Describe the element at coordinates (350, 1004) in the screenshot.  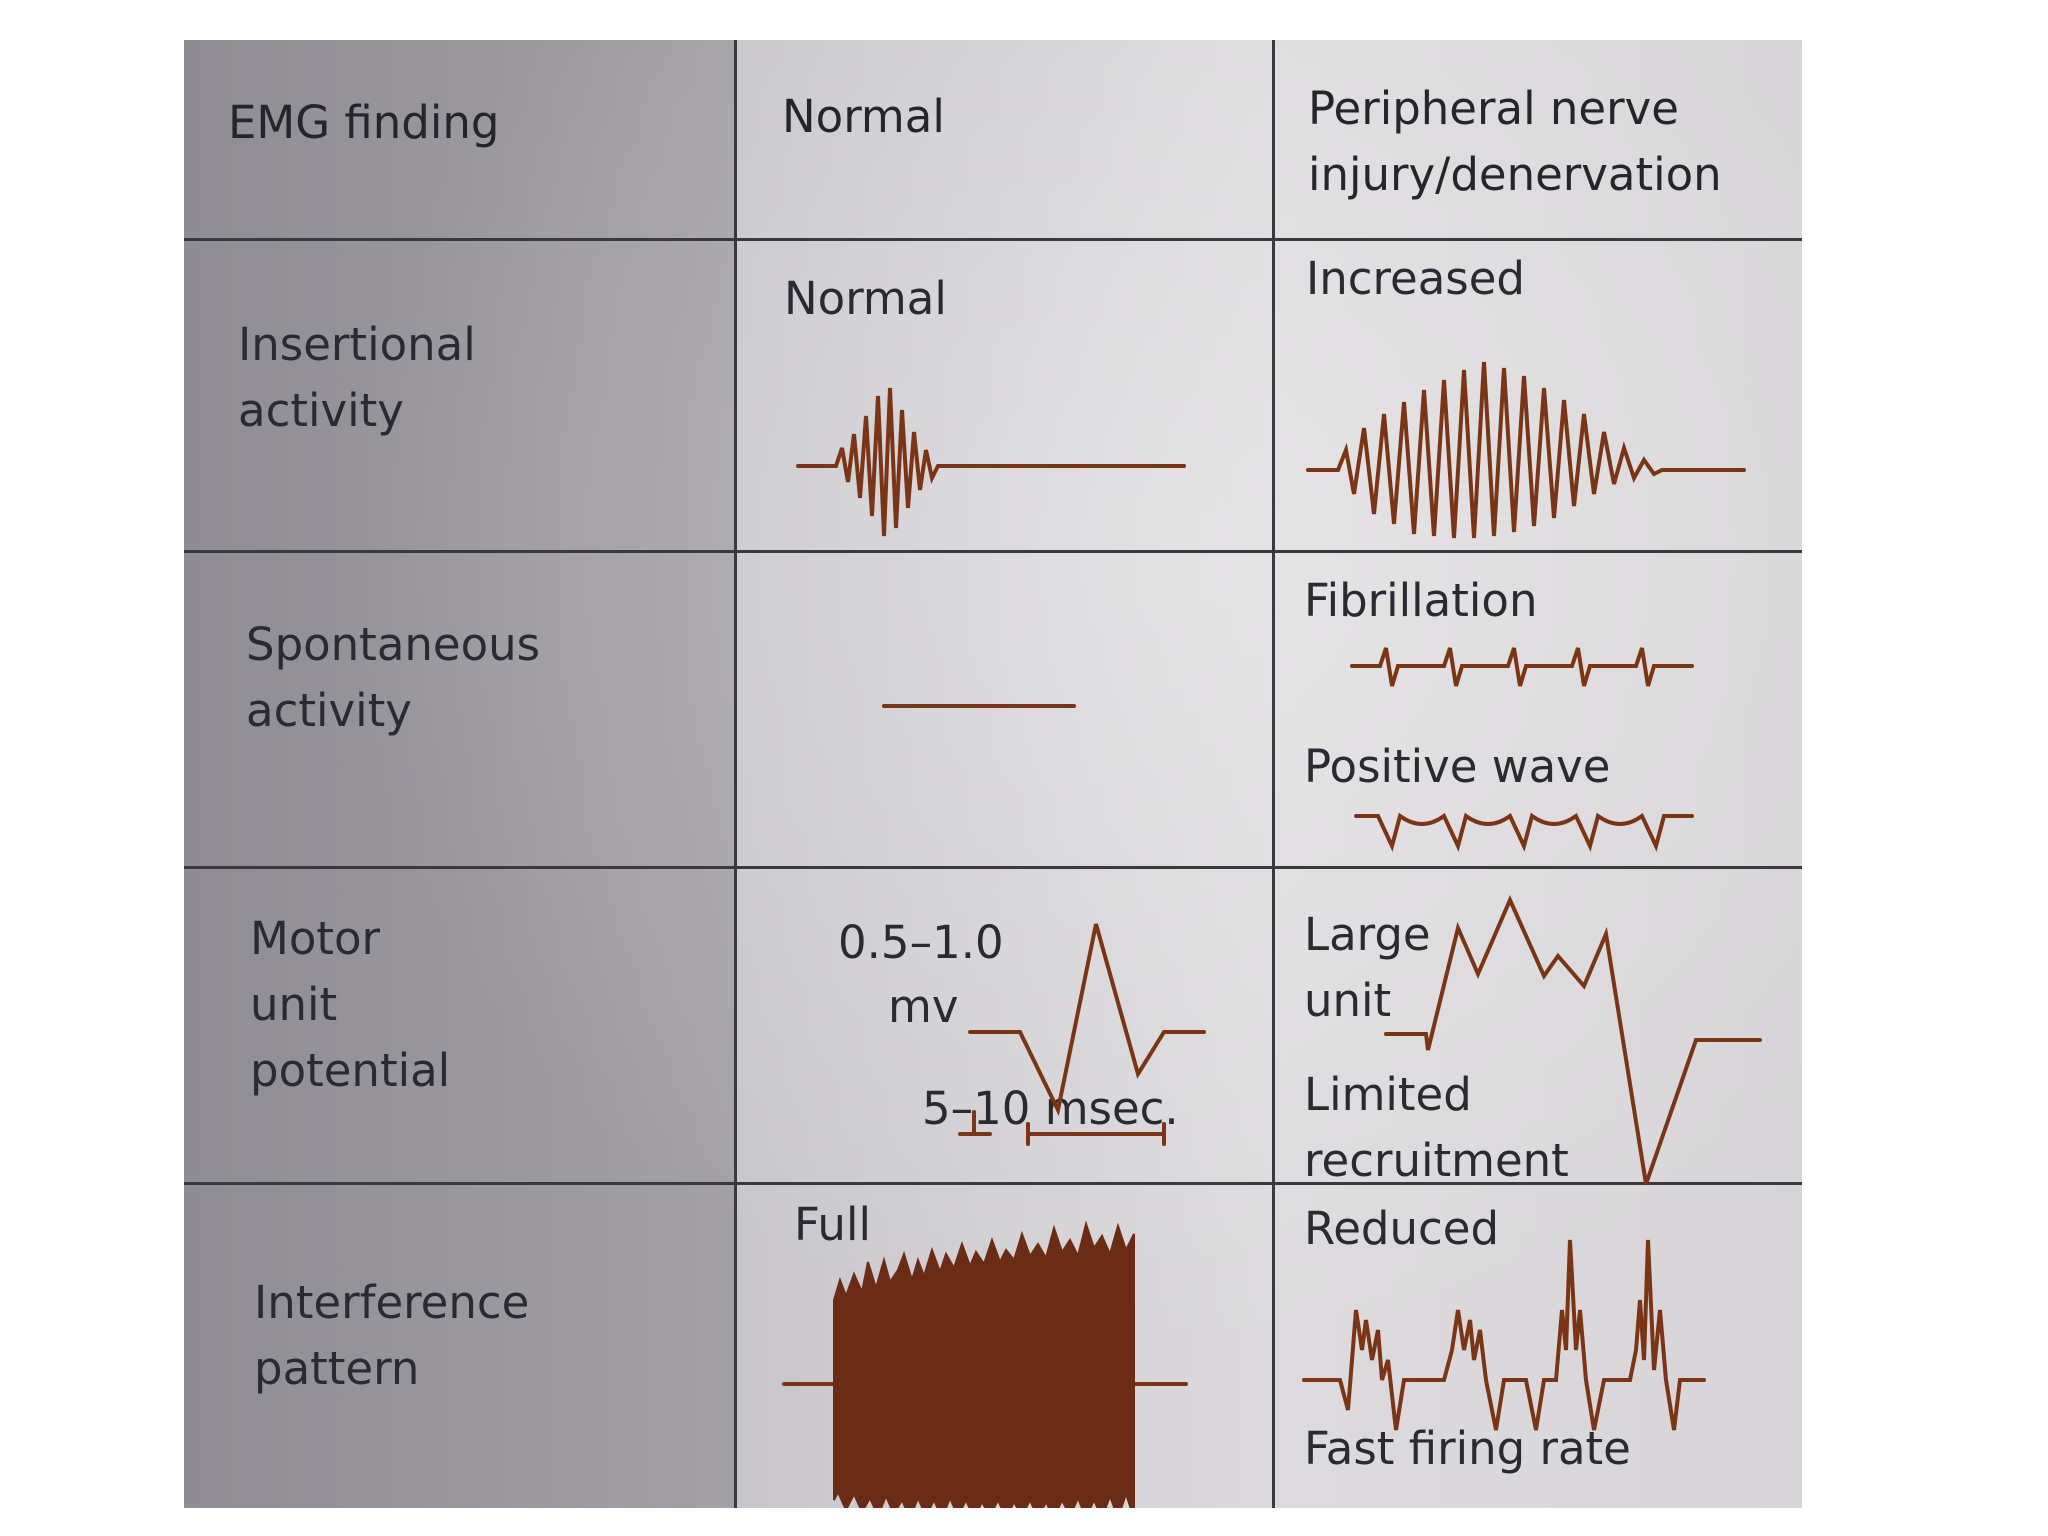
I see `finding-motor-unit-potential: Motor unit potential` at that location.